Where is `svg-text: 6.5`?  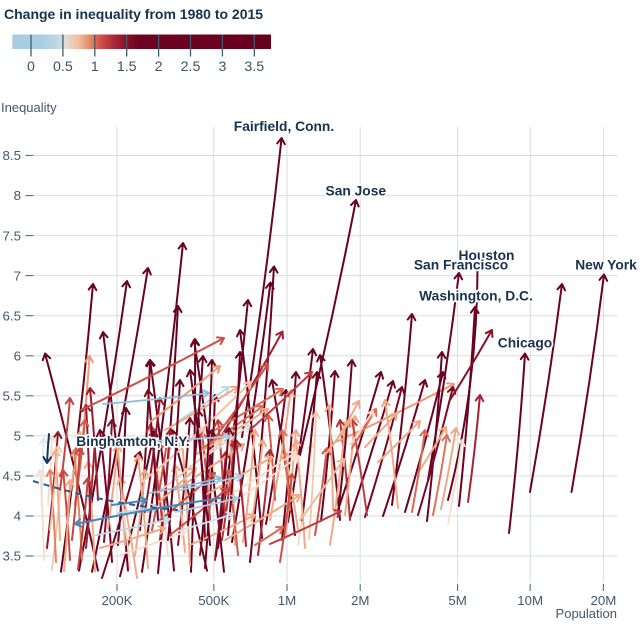 svg-text: 6.5 is located at coordinates (12, 315).